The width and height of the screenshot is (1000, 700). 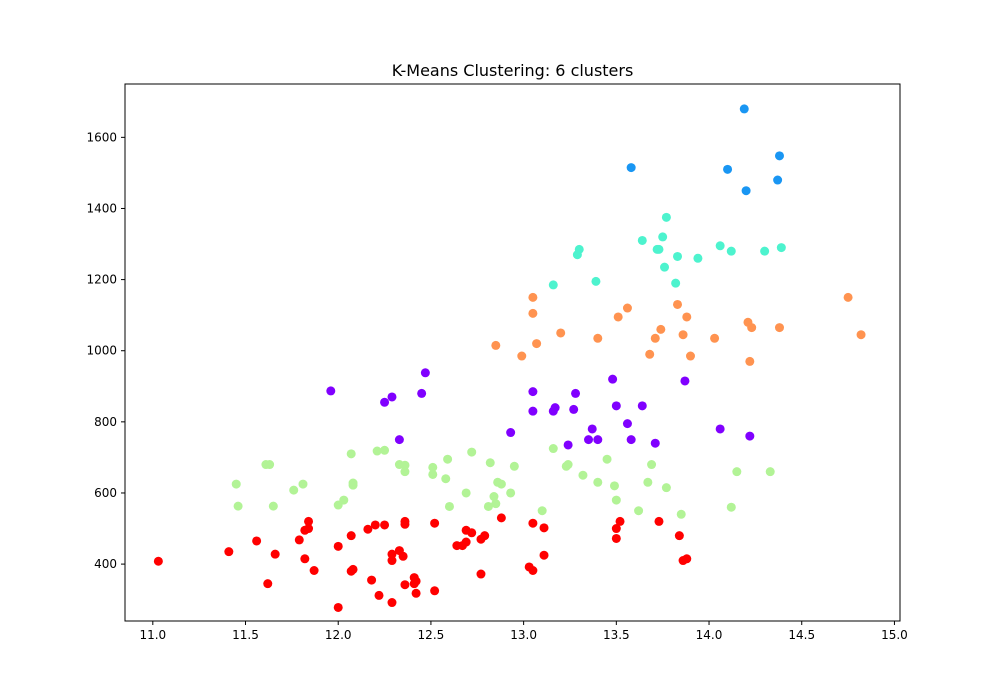 What do you see at coordinates (709, 635) in the screenshot?
I see `x-tick-label: 14.0` at bounding box center [709, 635].